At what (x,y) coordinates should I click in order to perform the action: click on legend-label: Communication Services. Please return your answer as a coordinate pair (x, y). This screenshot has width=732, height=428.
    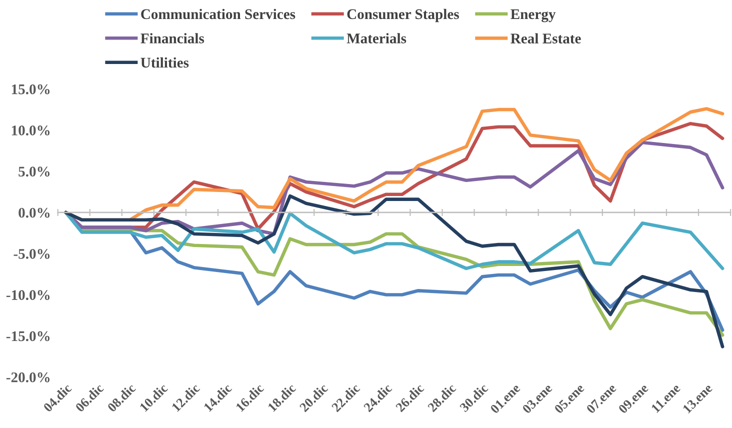
    Looking at the image, I should click on (218, 14).